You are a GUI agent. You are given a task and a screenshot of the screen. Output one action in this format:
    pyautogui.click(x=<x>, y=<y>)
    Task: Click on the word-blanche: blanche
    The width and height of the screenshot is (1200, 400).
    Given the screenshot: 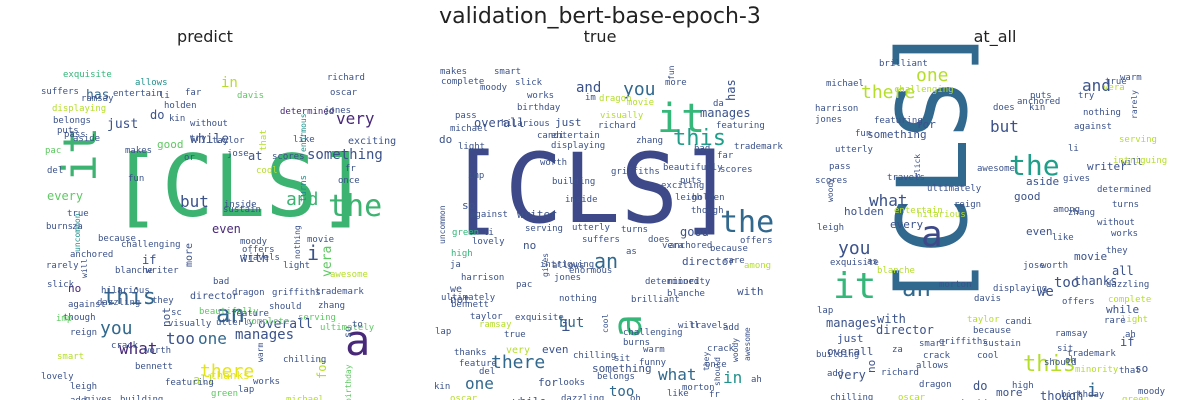 What is the action you would take?
    pyautogui.click(x=686, y=294)
    